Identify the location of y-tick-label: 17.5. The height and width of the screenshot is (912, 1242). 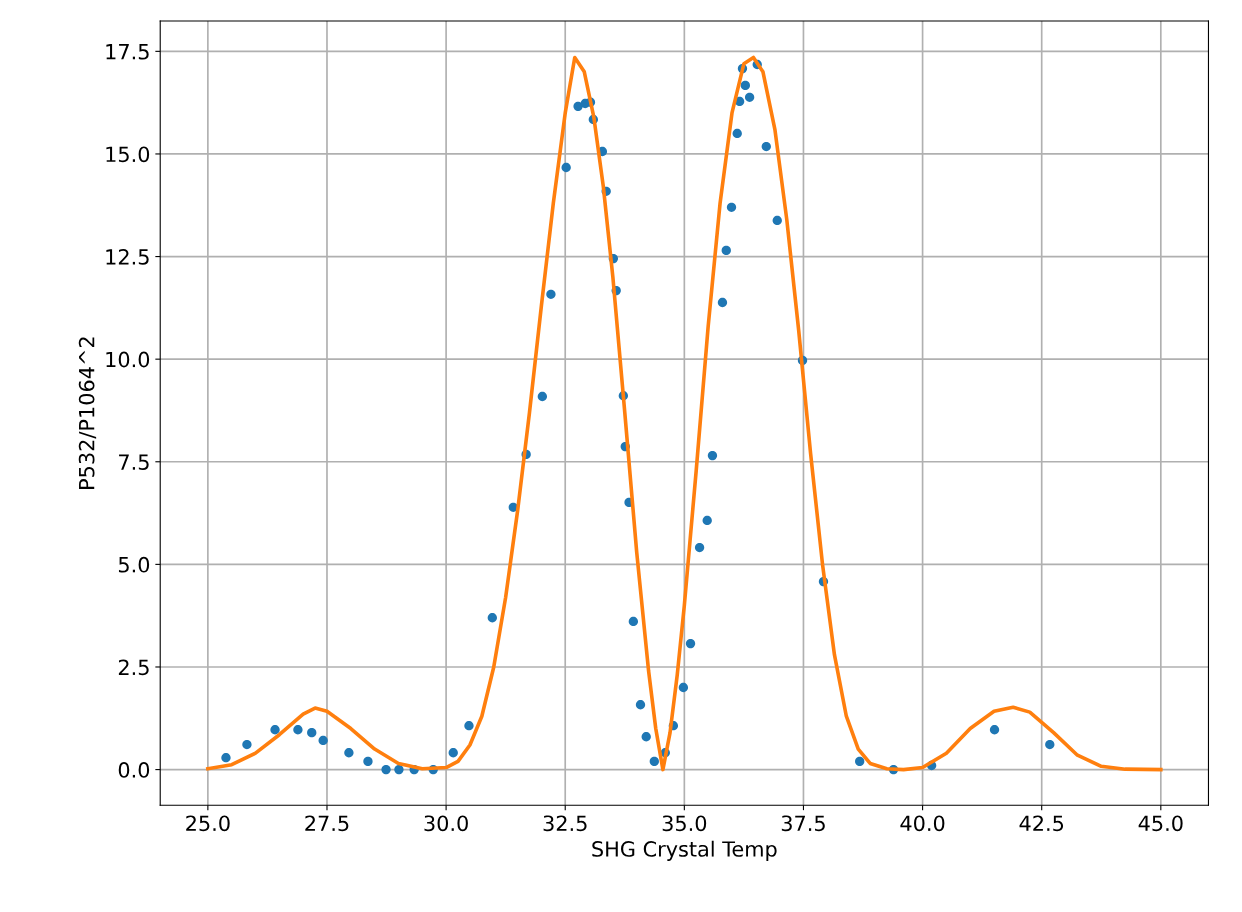
(127, 52).